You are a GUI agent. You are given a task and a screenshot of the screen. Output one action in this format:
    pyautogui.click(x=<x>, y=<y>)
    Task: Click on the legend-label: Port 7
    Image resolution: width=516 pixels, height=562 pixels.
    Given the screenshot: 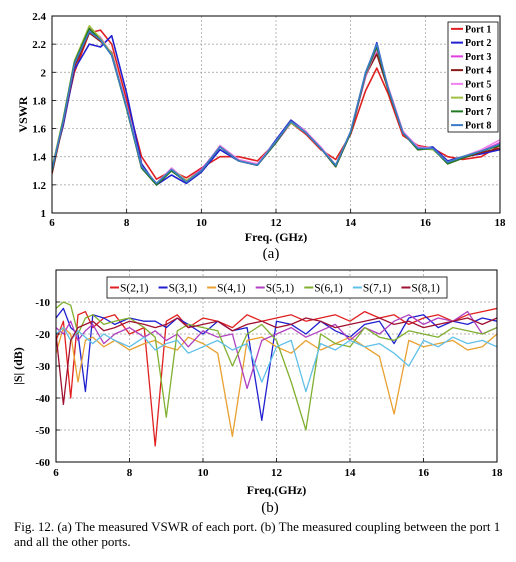 What is the action you would take?
    pyautogui.click(x=478, y=112)
    